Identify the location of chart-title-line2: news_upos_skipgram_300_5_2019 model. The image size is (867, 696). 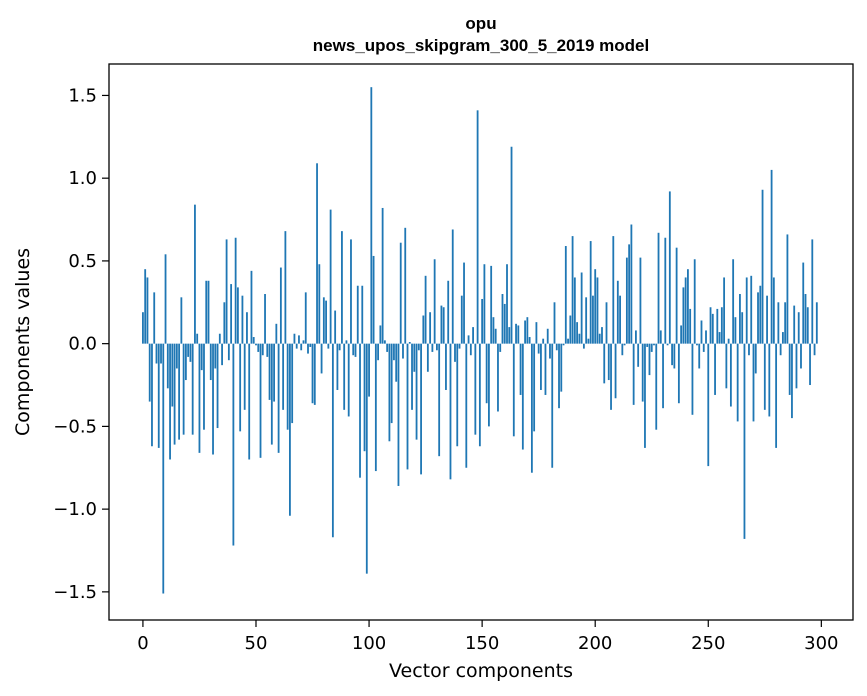
(481, 45).